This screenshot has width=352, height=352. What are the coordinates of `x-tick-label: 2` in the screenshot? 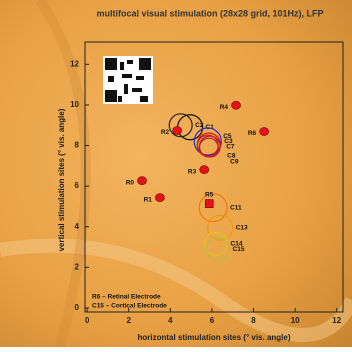 It's located at (128, 320).